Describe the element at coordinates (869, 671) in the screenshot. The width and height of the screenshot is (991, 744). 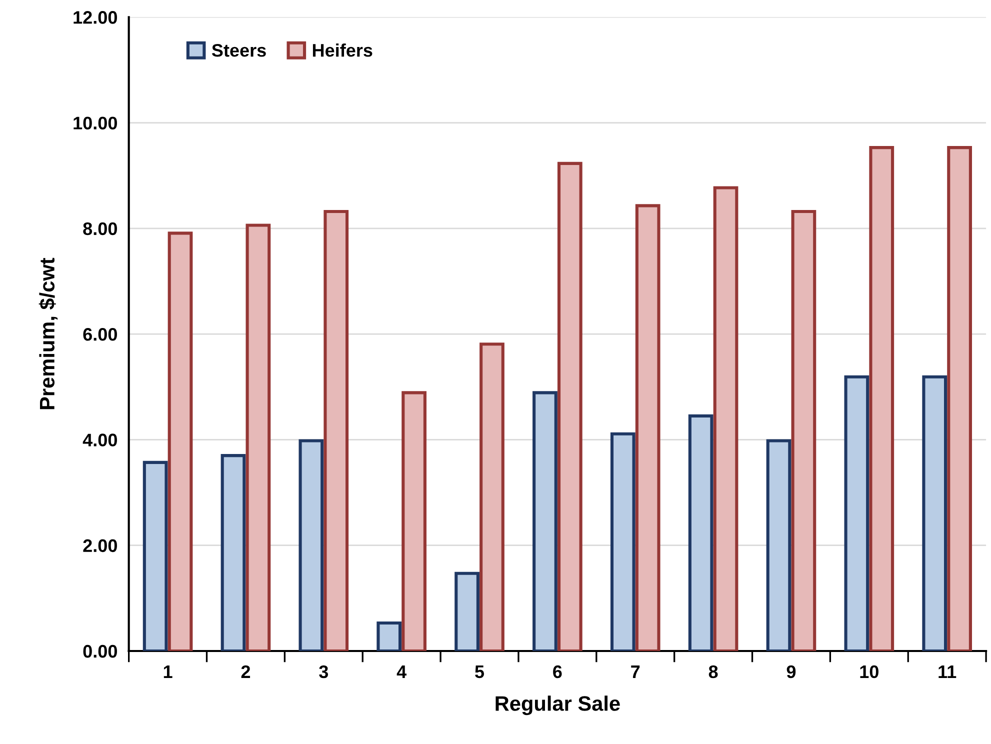
I see `x-tick-label: 10` at that location.